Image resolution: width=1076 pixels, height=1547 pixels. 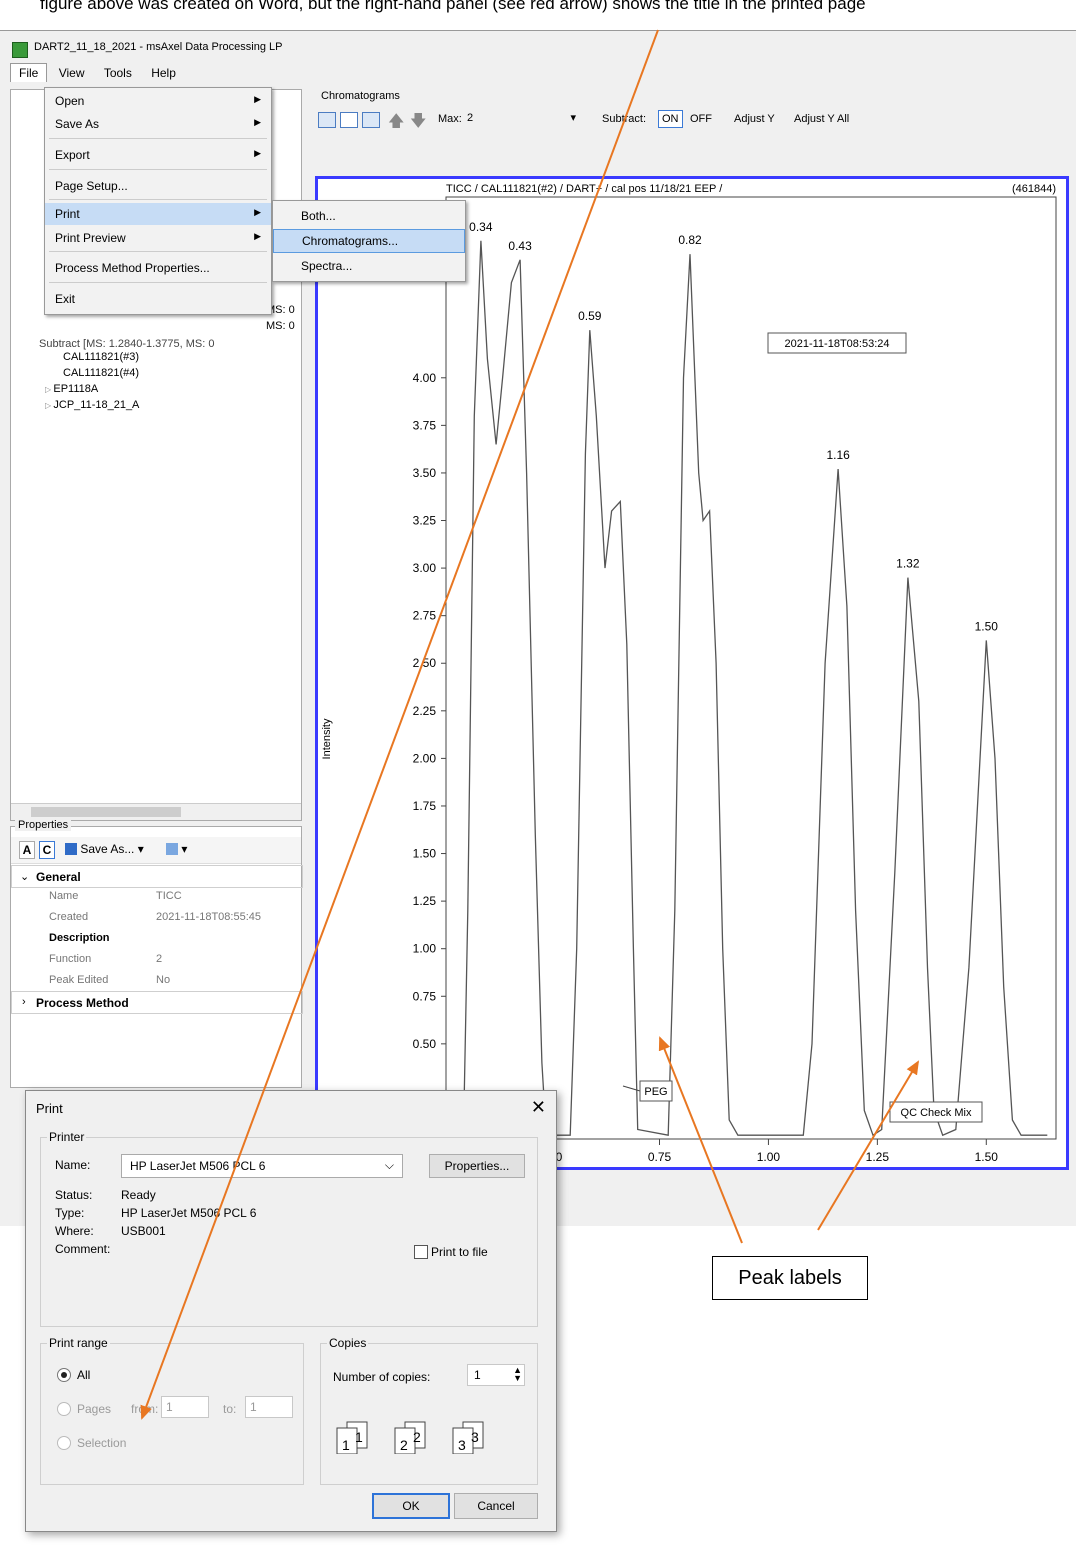 What do you see at coordinates (631, 1088) in the screenshot?
I see `peg-leader-line` at bounding box center [631, 1088].